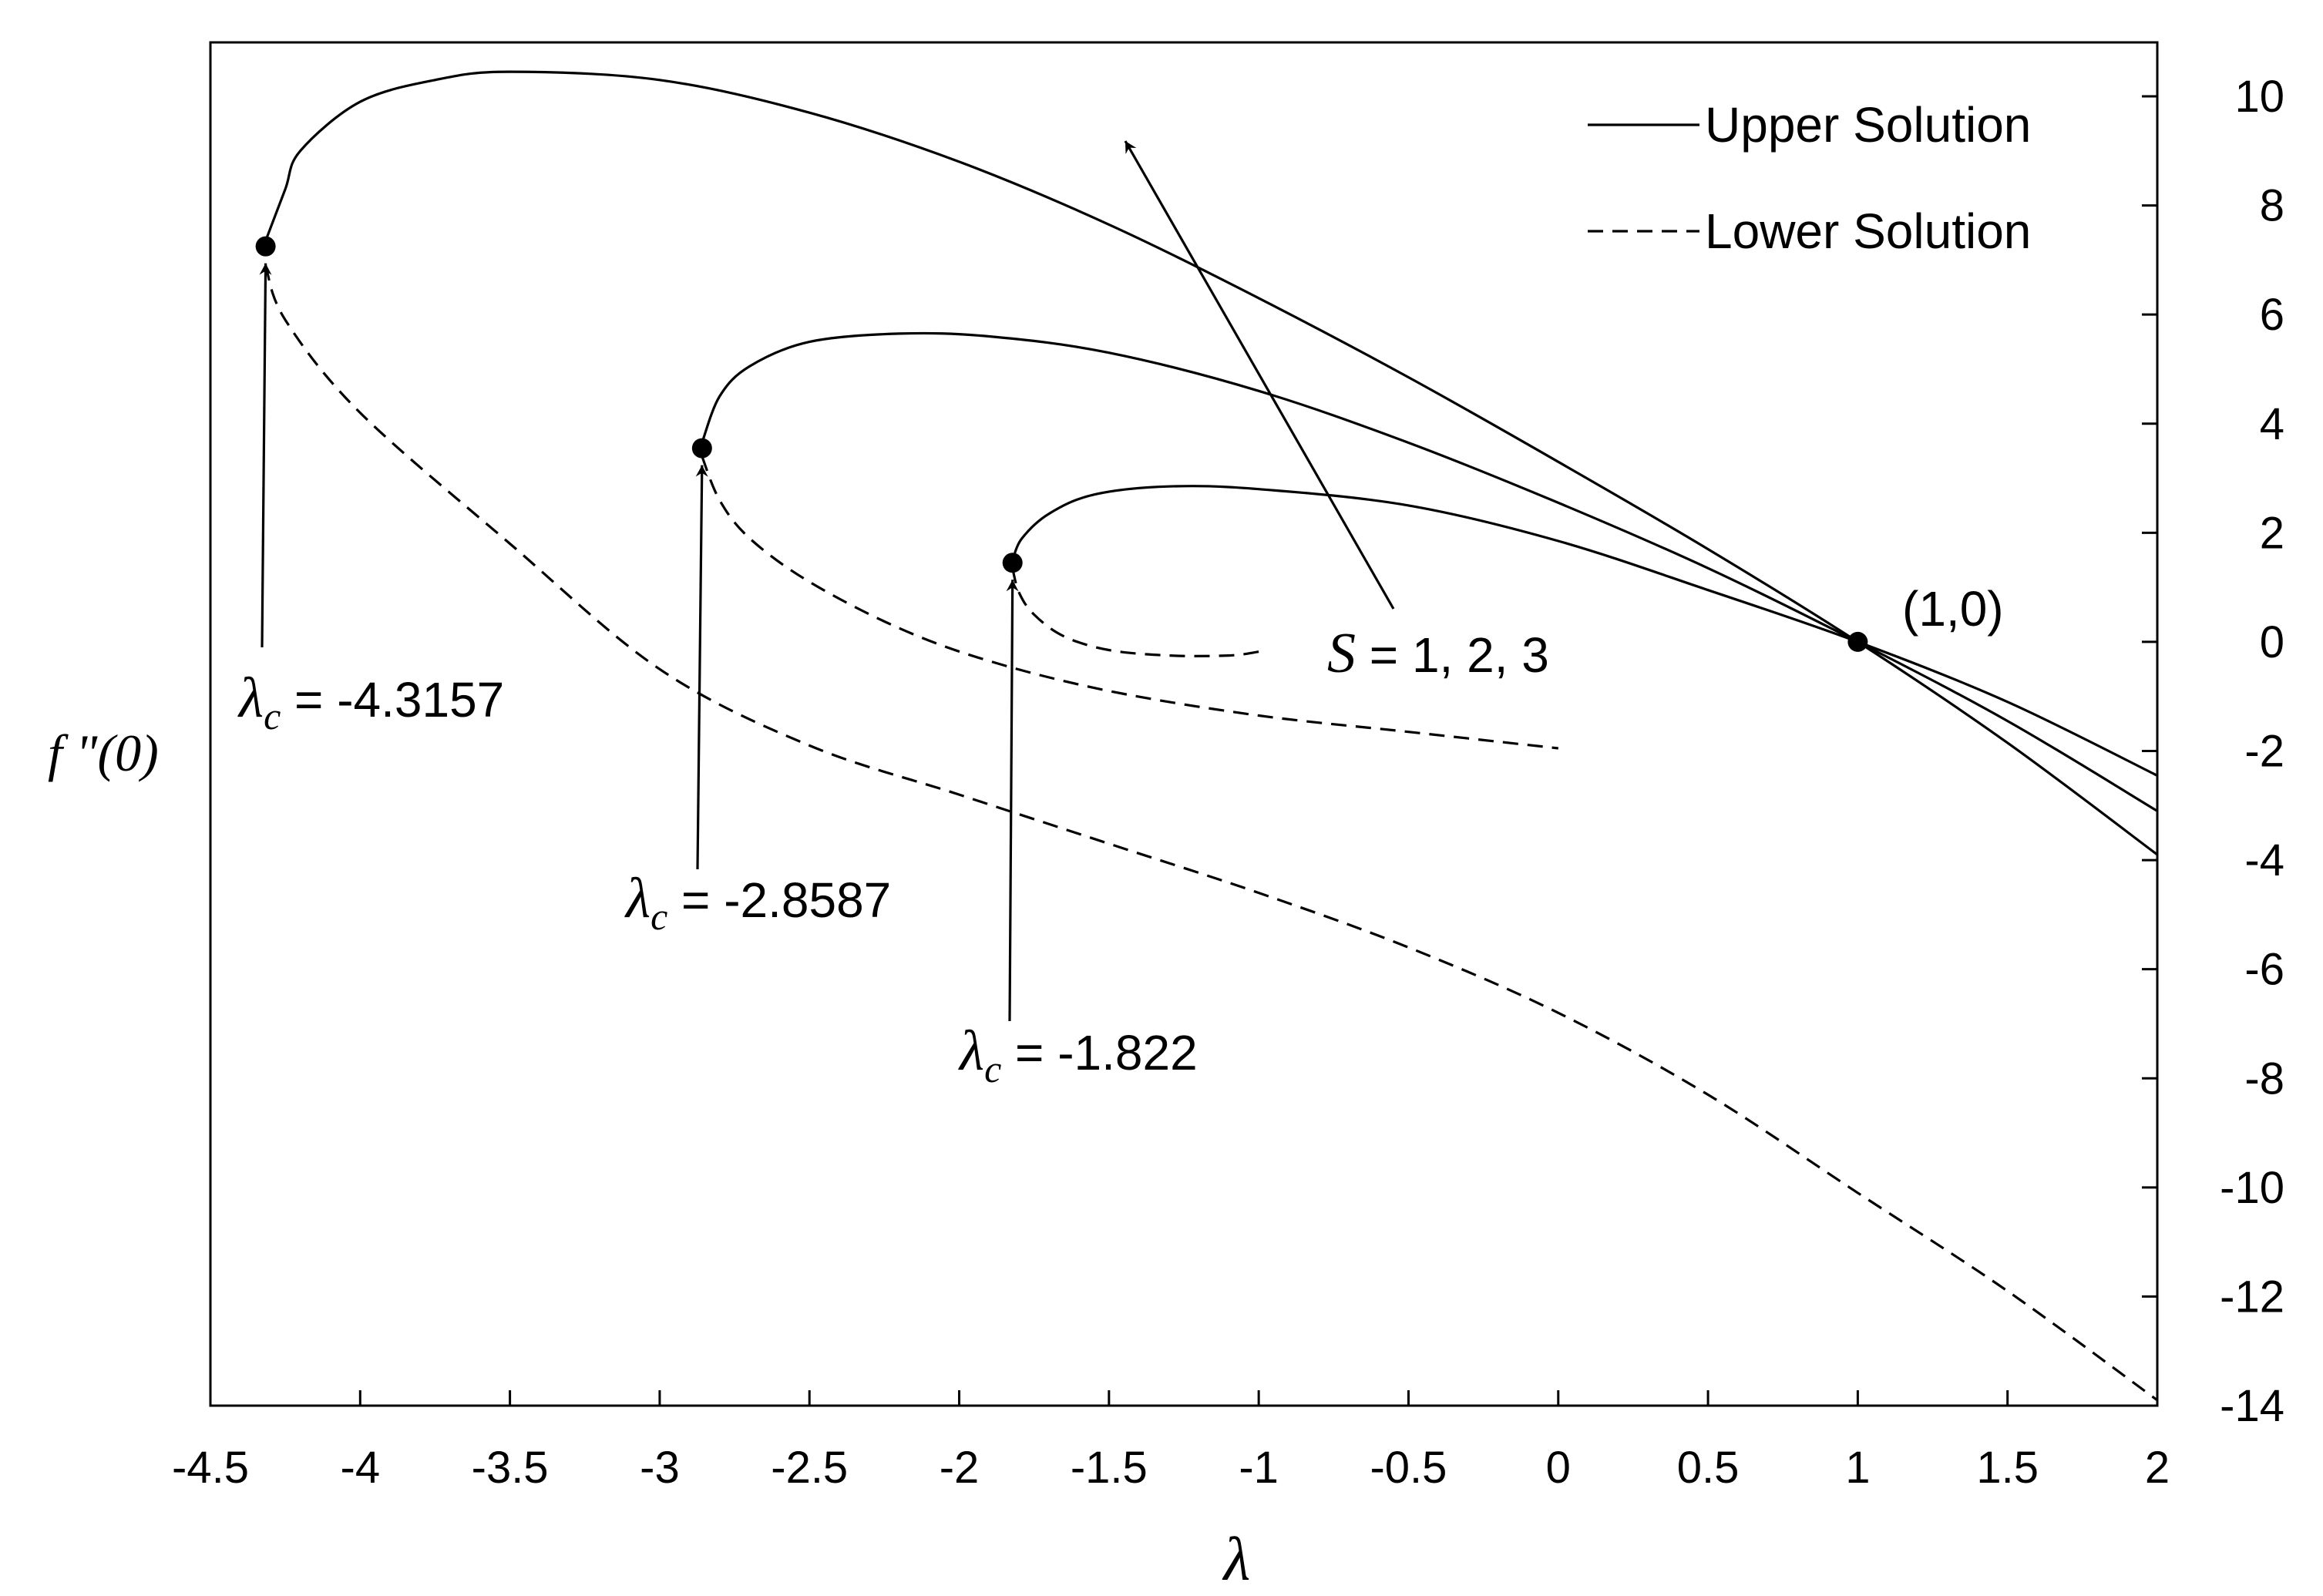 The image size is (2323, 1596). Describe the element at coordinates (1558, 1468) in the screenshot. I see `x-tick-label: 0` at that location.